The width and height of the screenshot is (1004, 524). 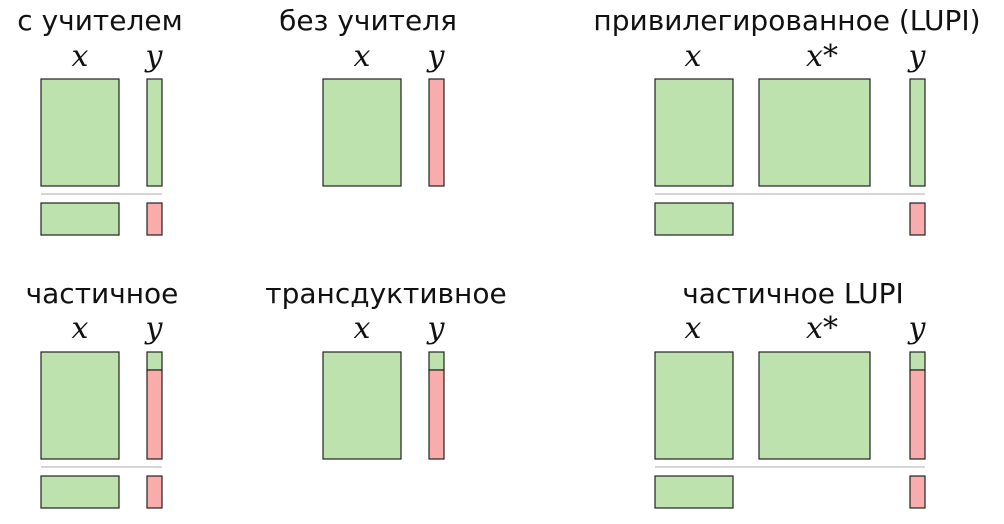 I want to click on y-unlabeled, so click(x=436, y=414).